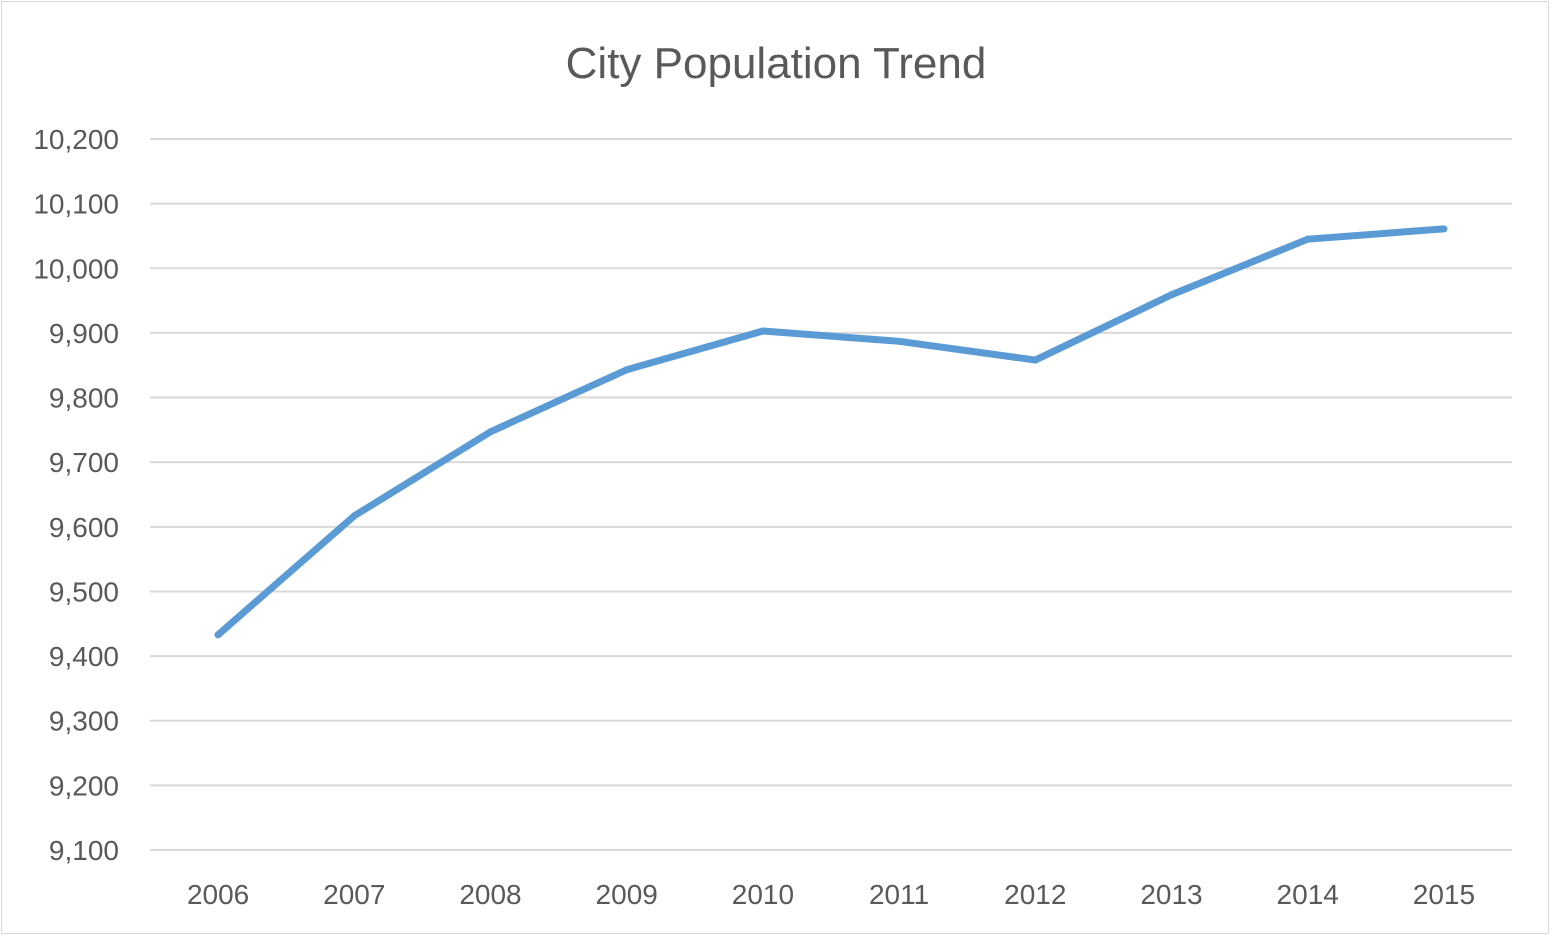 This screenshot has width=1552, height=937. I want to click on x-tick-label: 2011, so click(899, 894).